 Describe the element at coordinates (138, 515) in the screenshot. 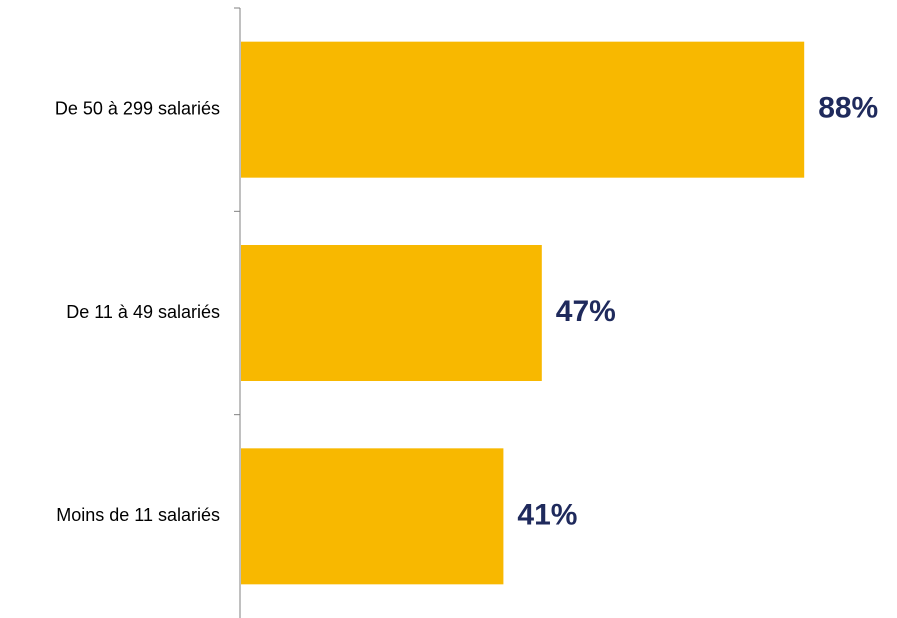

I see `category-label: Moins de 11 salariés` at that location.